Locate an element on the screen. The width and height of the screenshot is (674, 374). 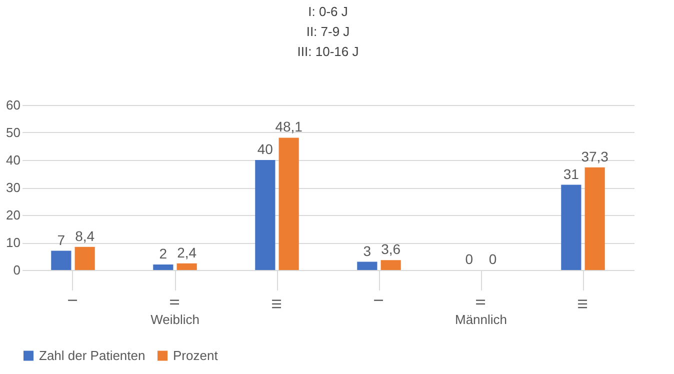
data-label: 31 is located at coordinates (571, 174).